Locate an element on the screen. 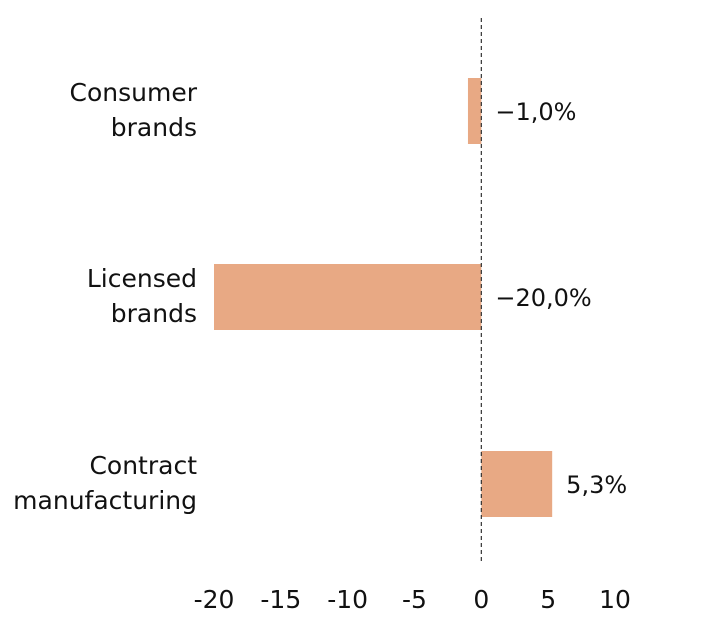  x-tick-label: -5 is located at coordinates (414, 599).